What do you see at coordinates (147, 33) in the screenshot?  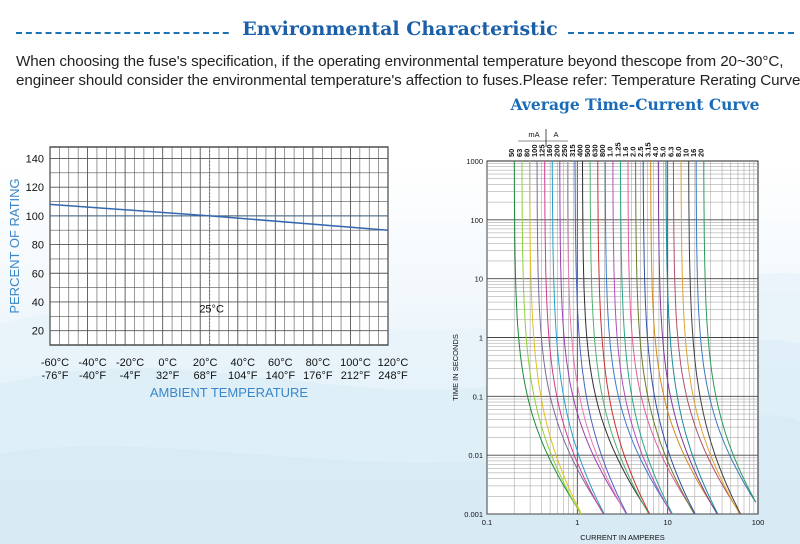 I see `header-divider-left` at bounding box center [147, 33].